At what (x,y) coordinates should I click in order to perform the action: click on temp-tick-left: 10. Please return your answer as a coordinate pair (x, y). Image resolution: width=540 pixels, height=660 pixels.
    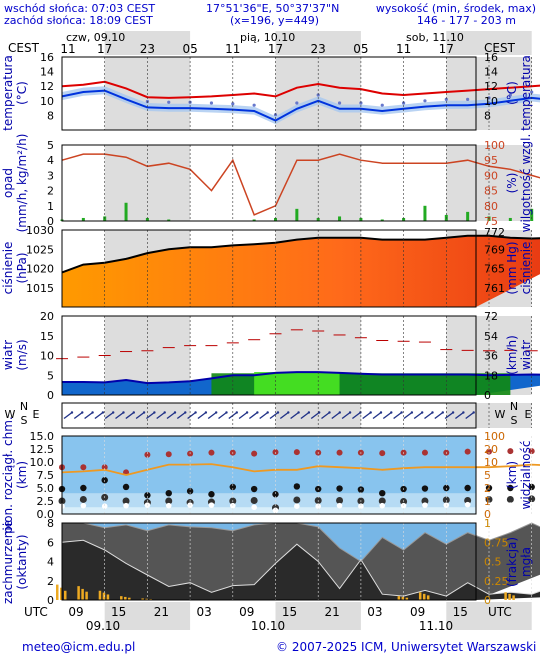
    Looking at the image, I should click on (47, 101).